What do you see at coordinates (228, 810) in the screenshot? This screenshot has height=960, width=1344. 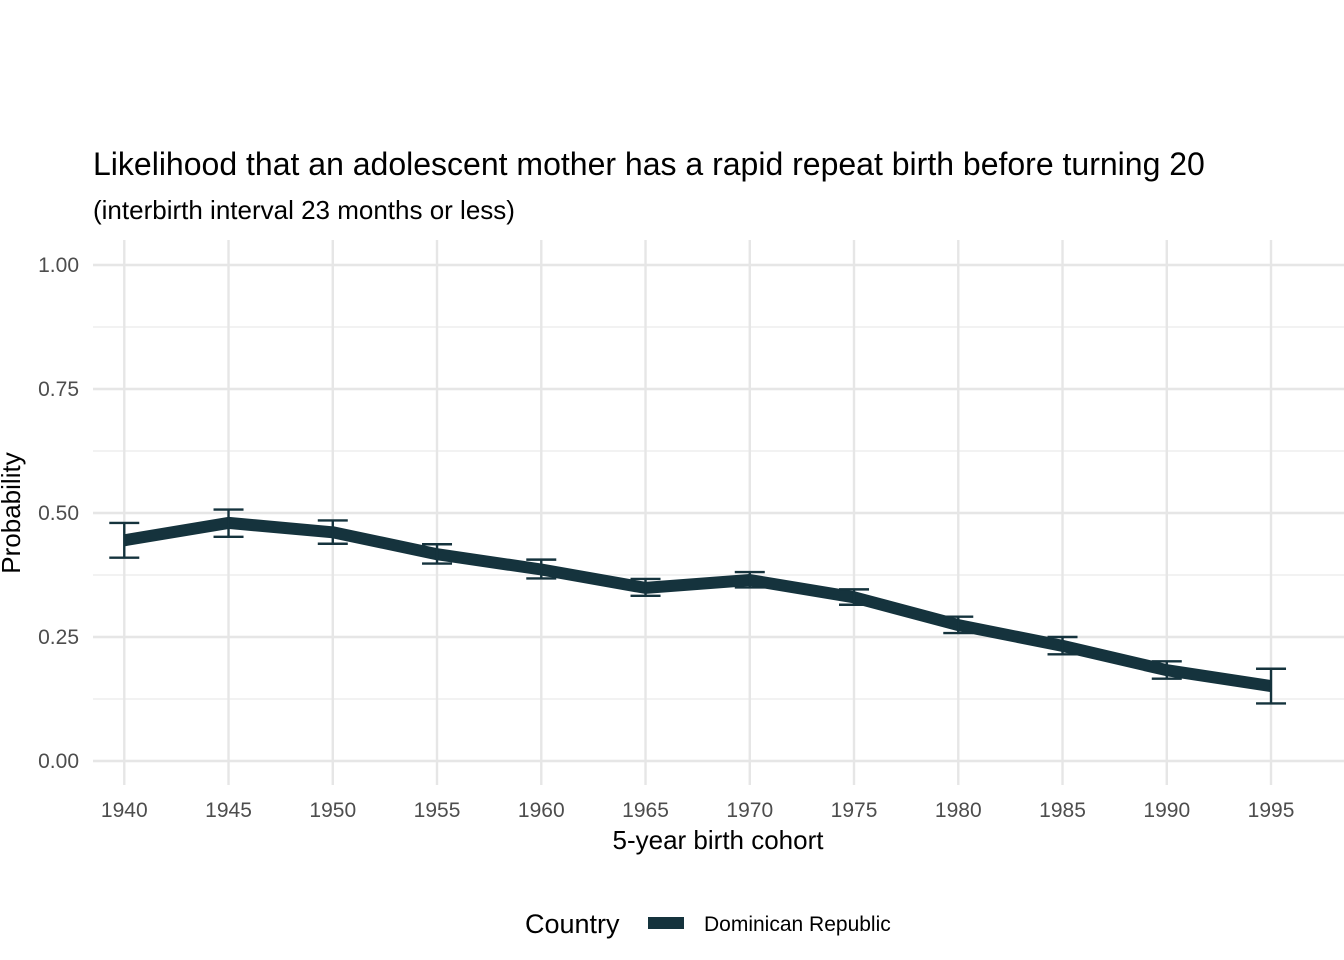 I see `x-tick-label: 1945` at bounding box center [228, 810].